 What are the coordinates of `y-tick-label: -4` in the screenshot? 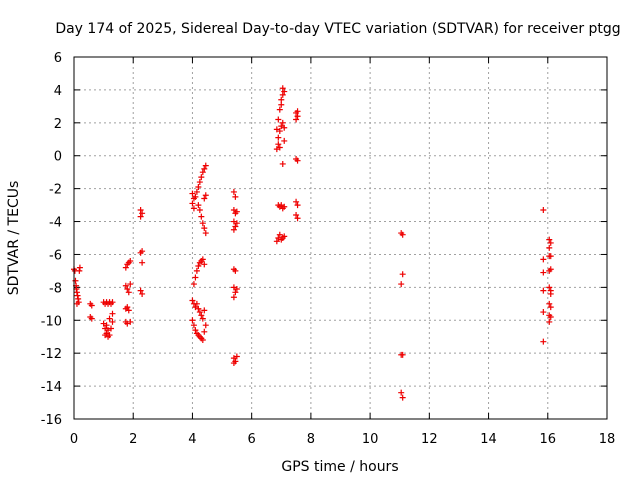 It's located at (55, 223).